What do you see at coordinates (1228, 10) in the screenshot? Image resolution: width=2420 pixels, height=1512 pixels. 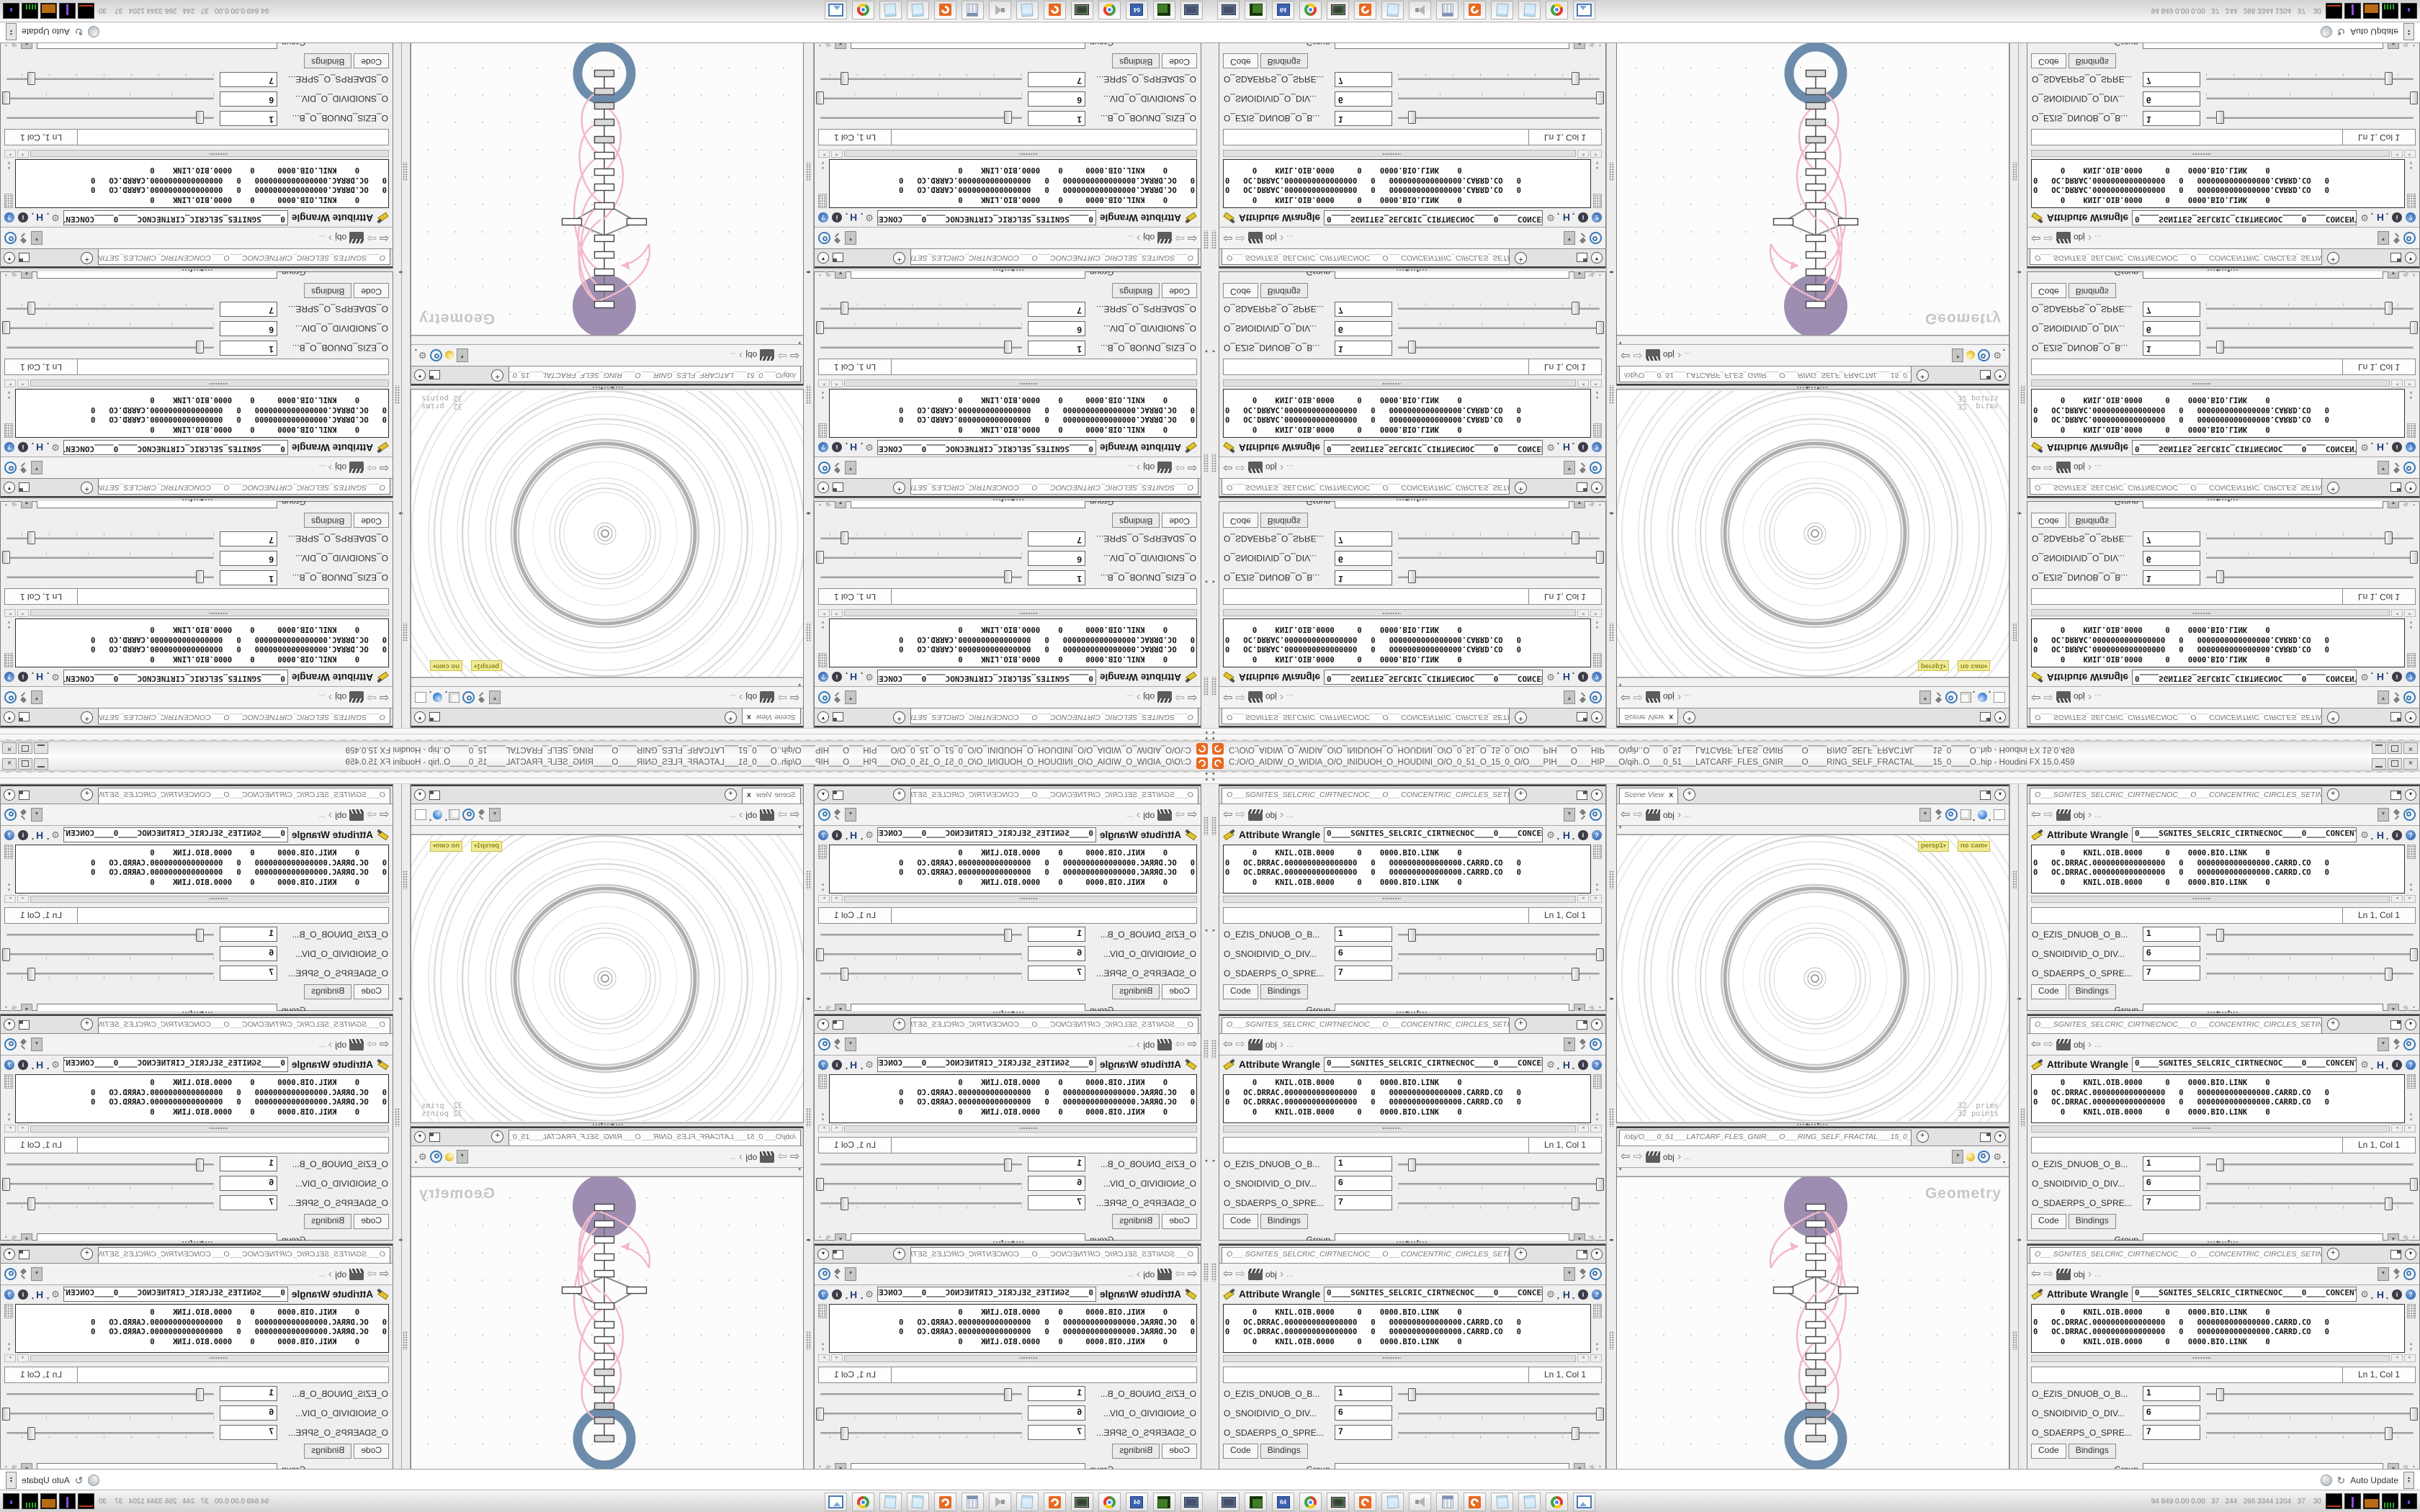 I see `system-monitor-icon` at bounding box center [1228, 10].